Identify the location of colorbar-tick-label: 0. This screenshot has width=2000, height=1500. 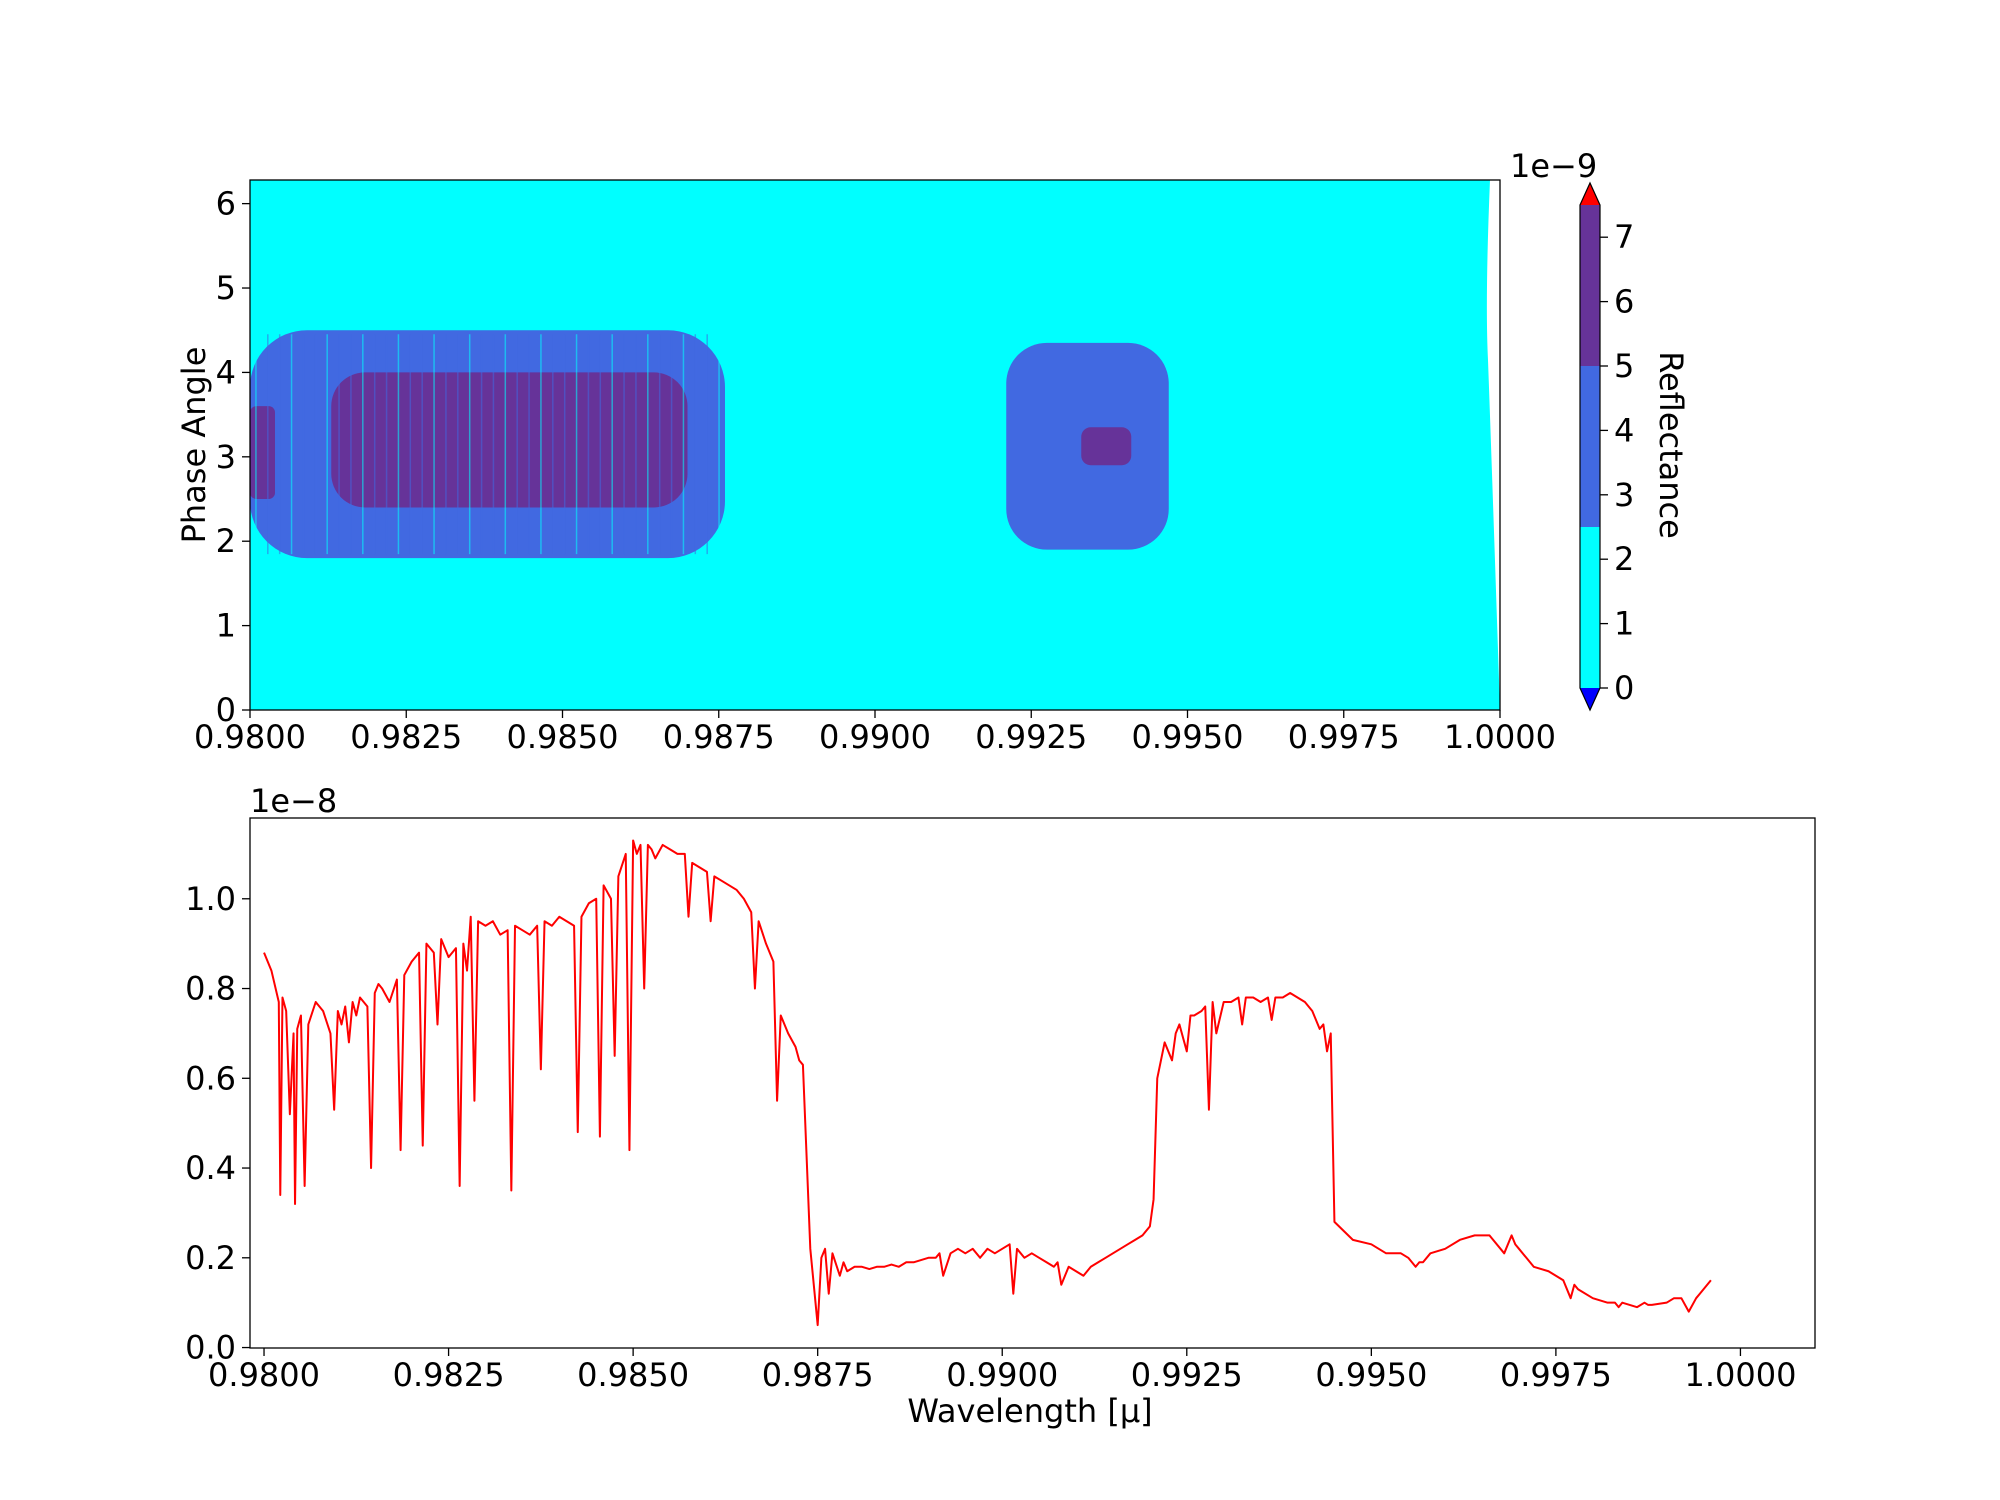
(1624, 688).